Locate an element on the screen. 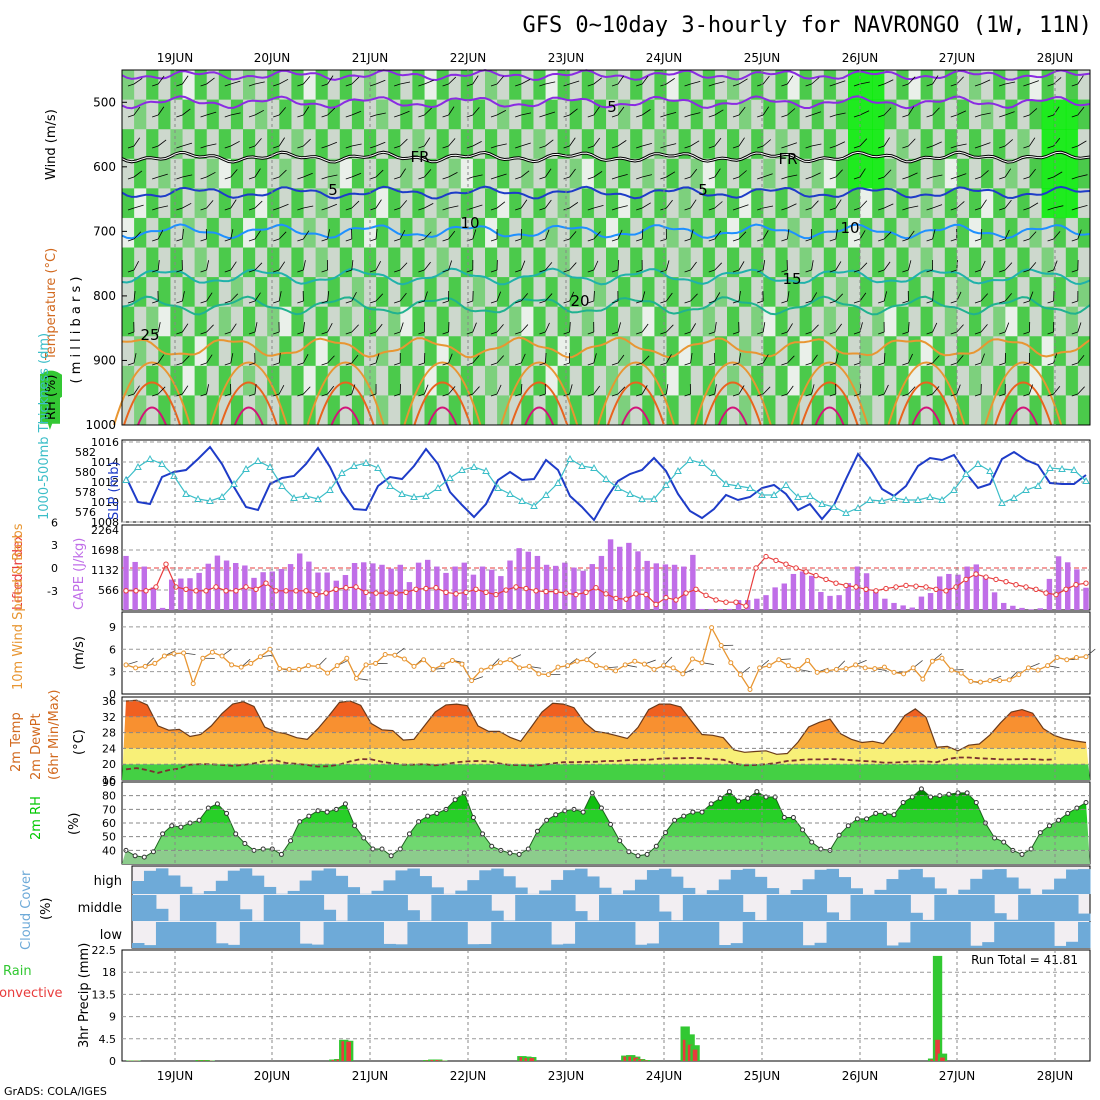 The height and width of the screenshot is (1100, 1100). rh-tick: 80 is located at coordinates (109, 796).